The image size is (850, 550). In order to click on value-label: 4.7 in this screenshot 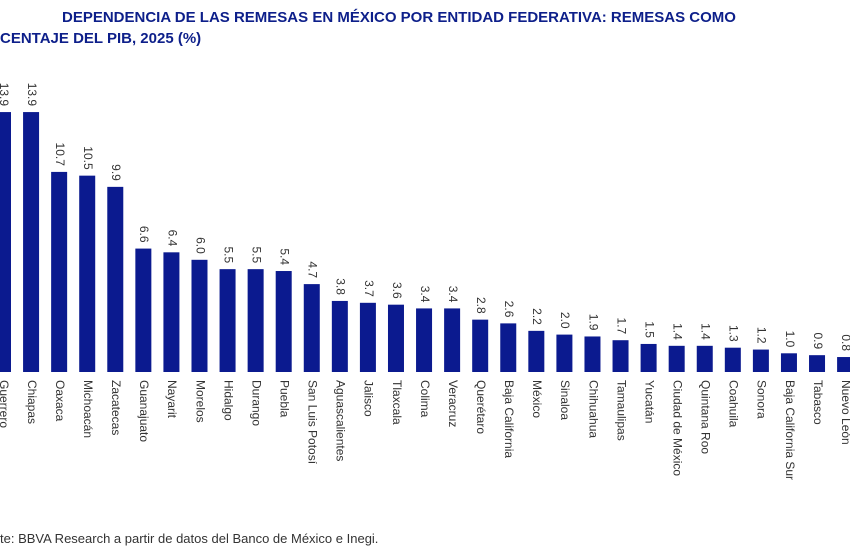, I will do `click(313, 269)`.